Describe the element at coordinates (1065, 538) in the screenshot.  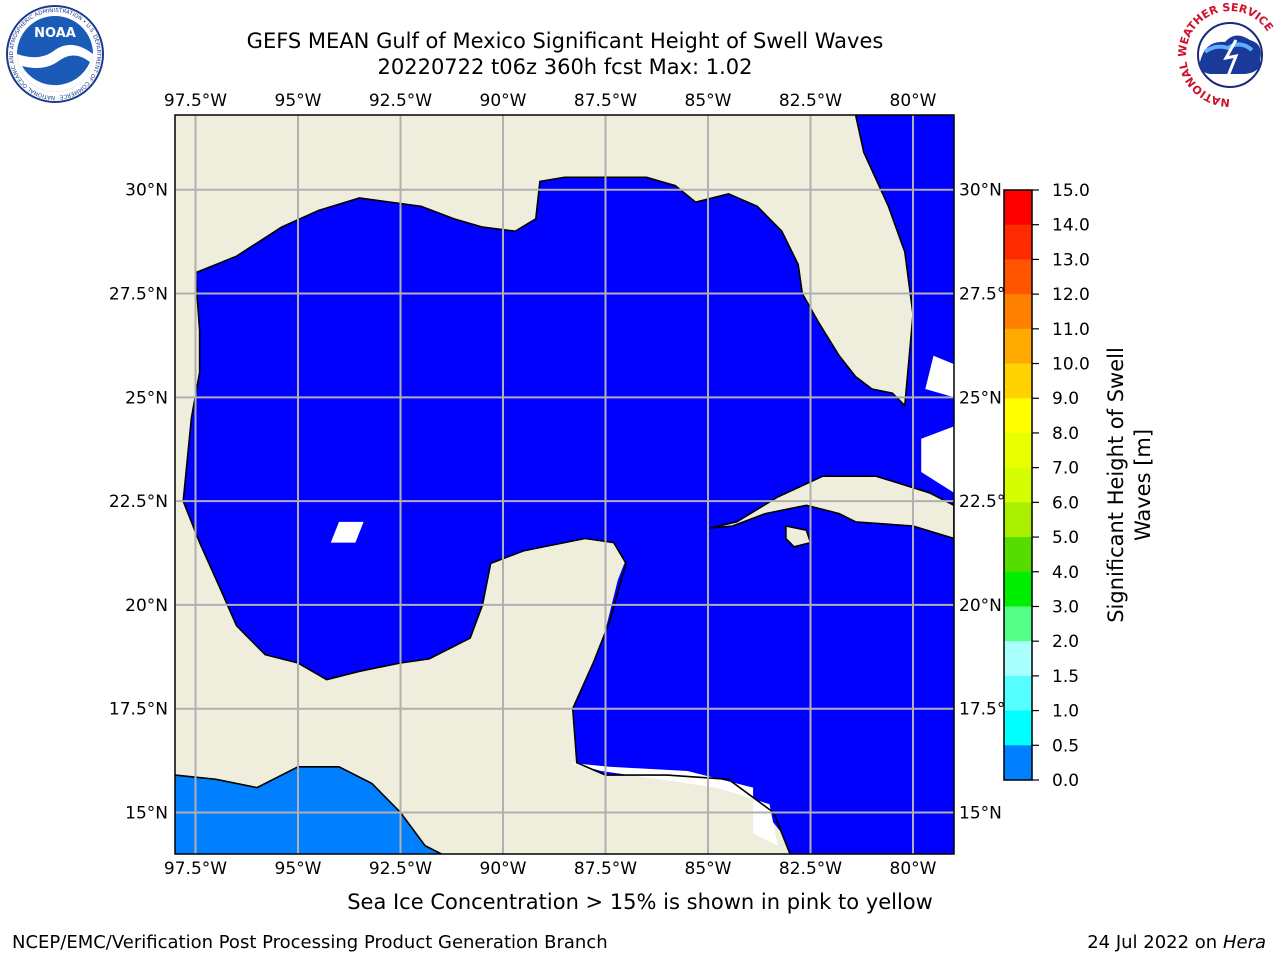
I see `colorbar-tick-label: 5.0` at that location.